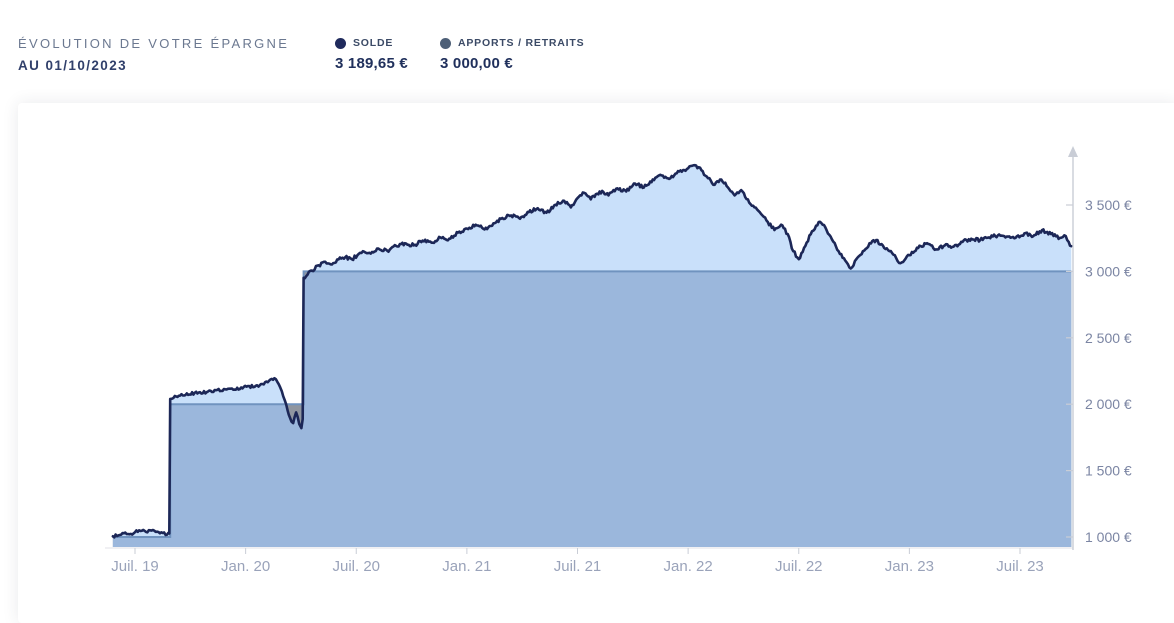  I want to click on x-tick-label: Jan. 22, so click(688, 566).